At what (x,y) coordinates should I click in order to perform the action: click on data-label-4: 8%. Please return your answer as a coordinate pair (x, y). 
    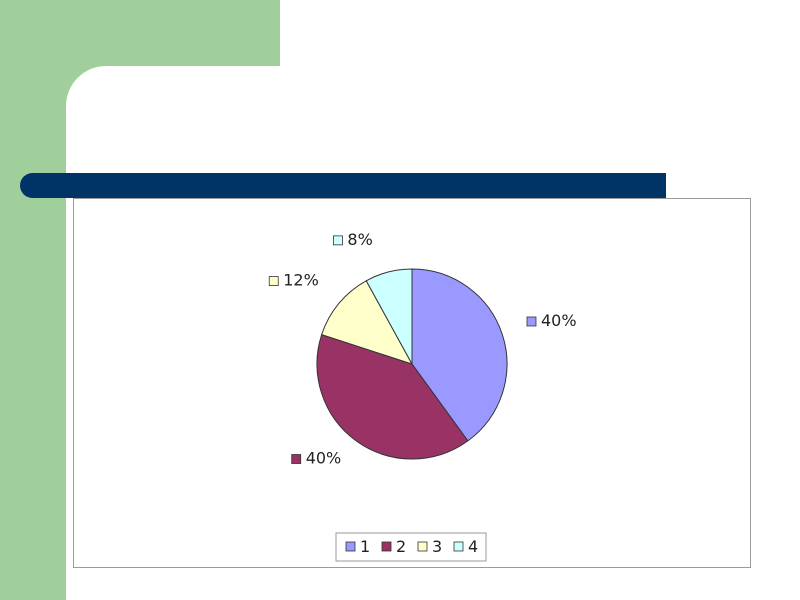
    Looking at the image, I should click on (353, 239).